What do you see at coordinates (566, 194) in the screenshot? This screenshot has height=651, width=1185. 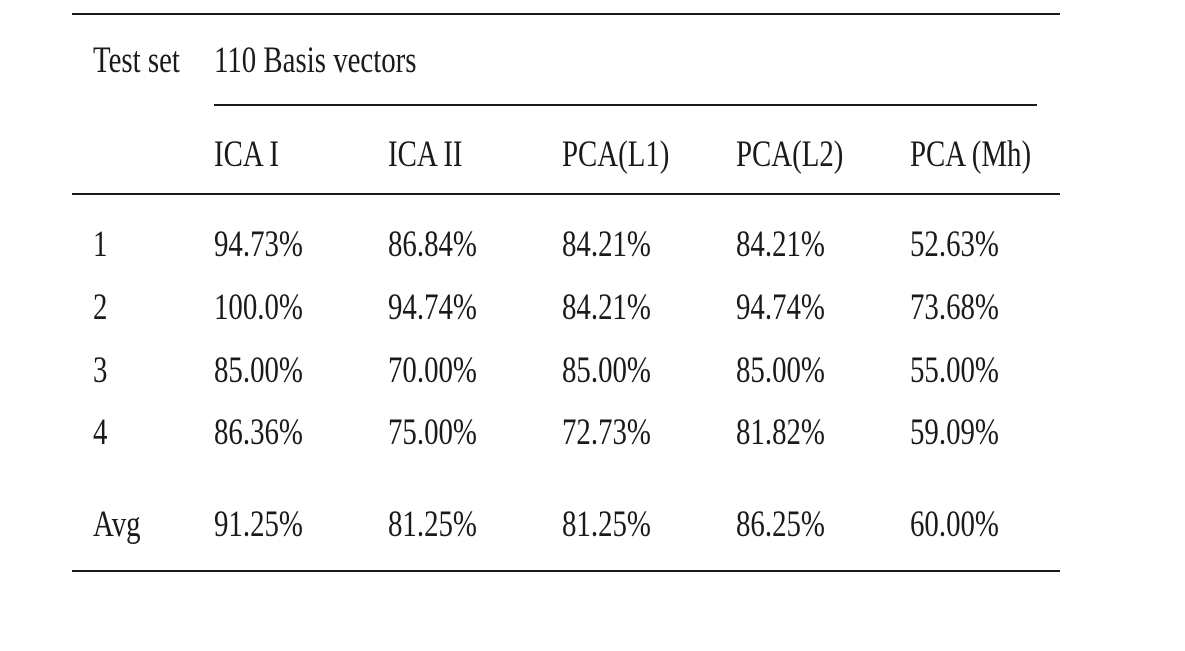 I see `header-bottom-rule` at bounding box center [566, 194].